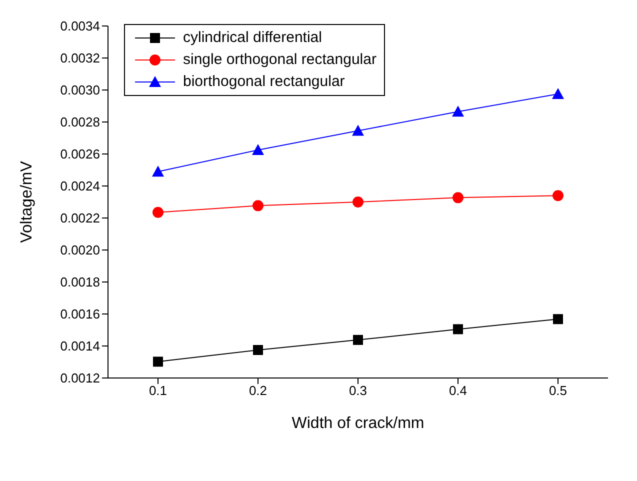 The height and width of the screenshot is (481, 637). Describe the element at coordinates (27, 201) in the screenshot. I see `y-axis-title: Voltage/mV` at that location.